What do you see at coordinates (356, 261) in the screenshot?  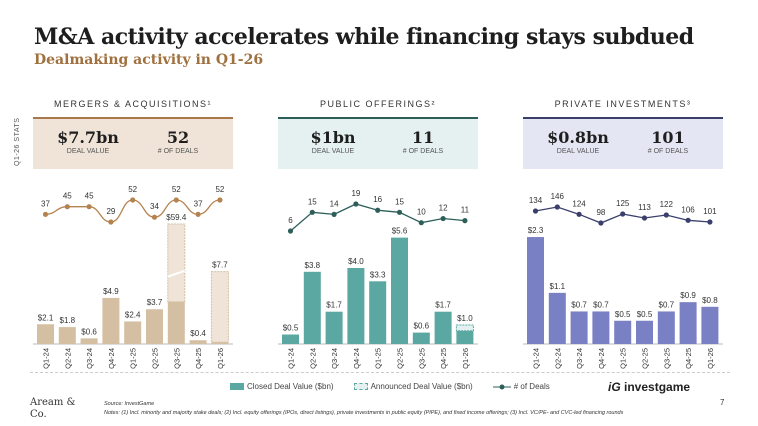 I see `bar-label: $4.0` at bounding box center [356, 261].